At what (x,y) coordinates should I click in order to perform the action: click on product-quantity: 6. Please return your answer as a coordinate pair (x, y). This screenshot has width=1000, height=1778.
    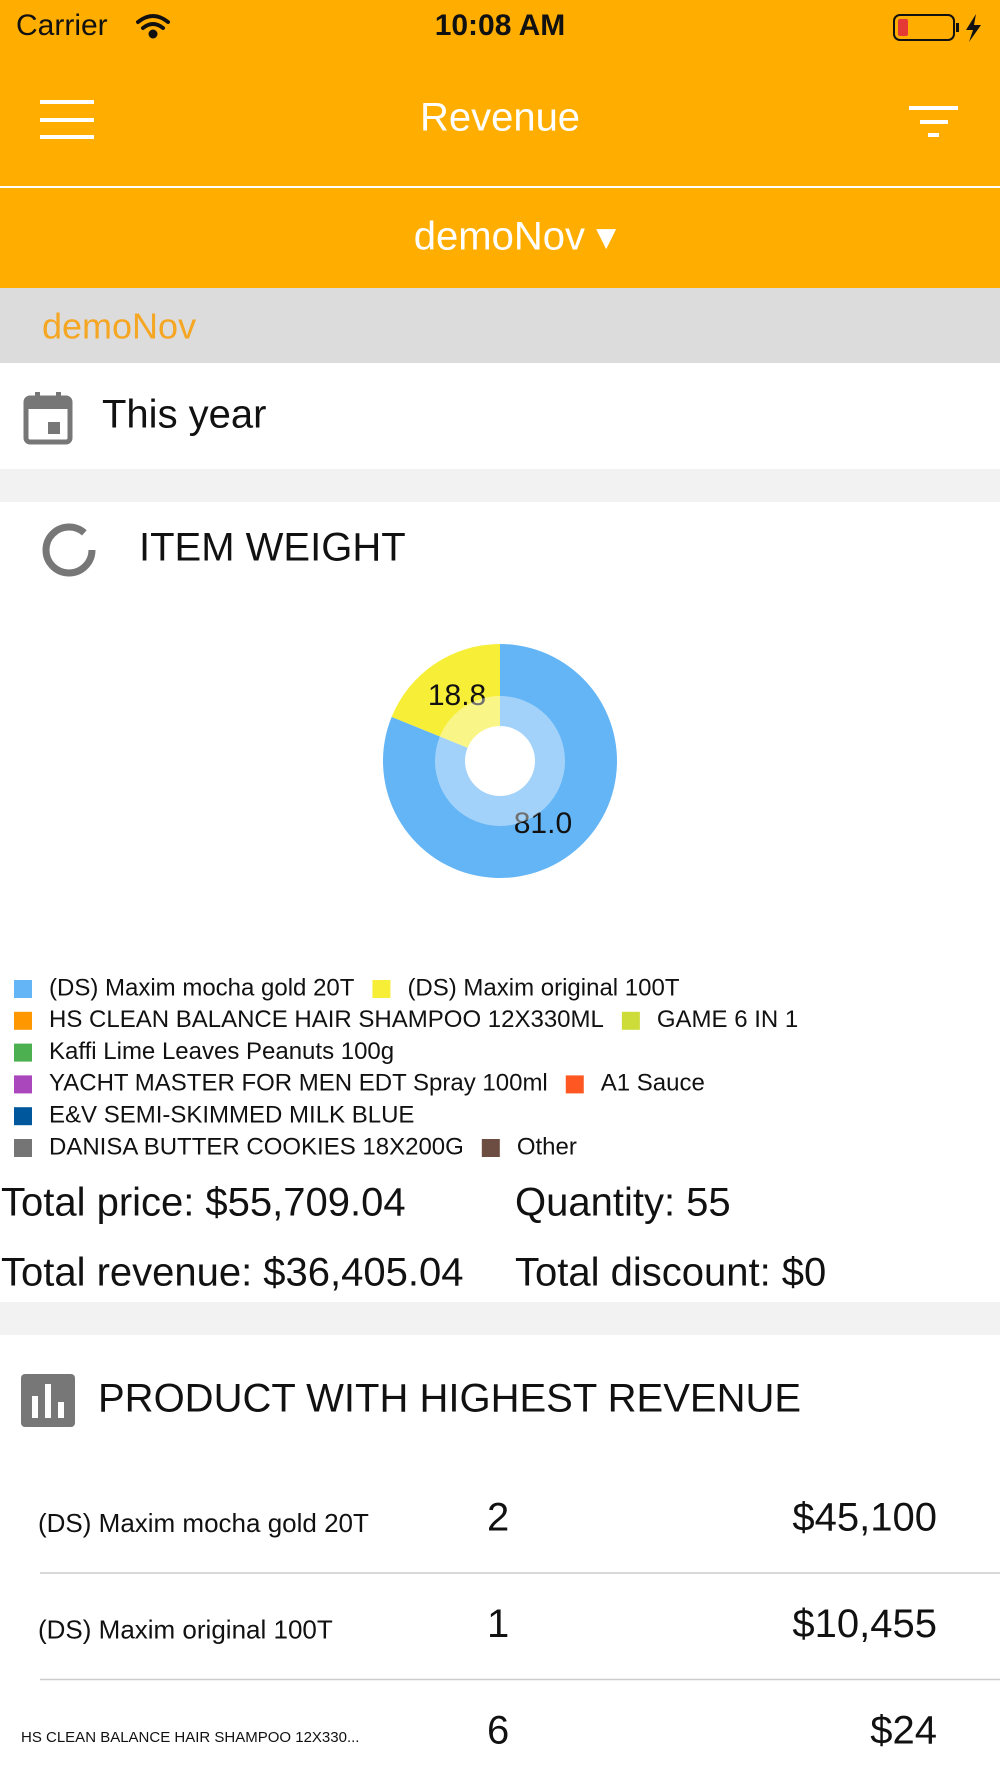
    Looking at the image, I should click on (498, 1731).